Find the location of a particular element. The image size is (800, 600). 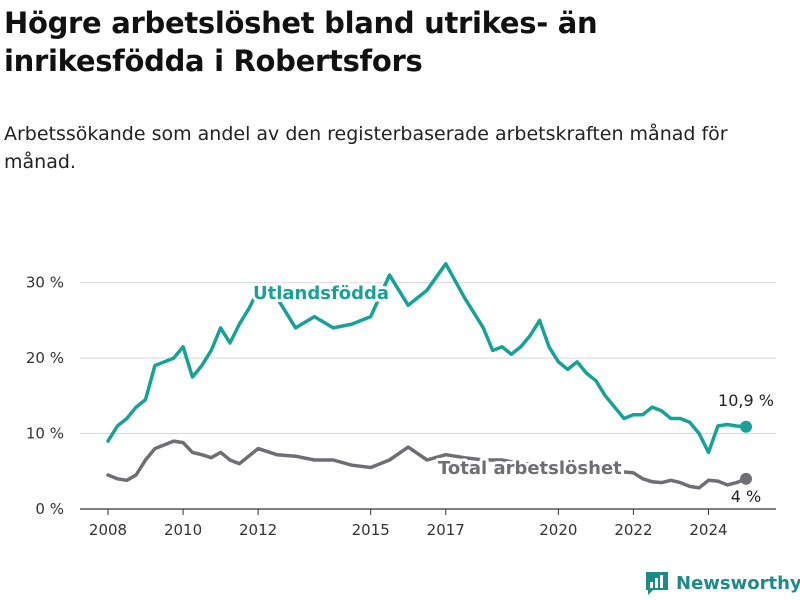

end-label-total: 4 % is located at coordinates (746, 496).